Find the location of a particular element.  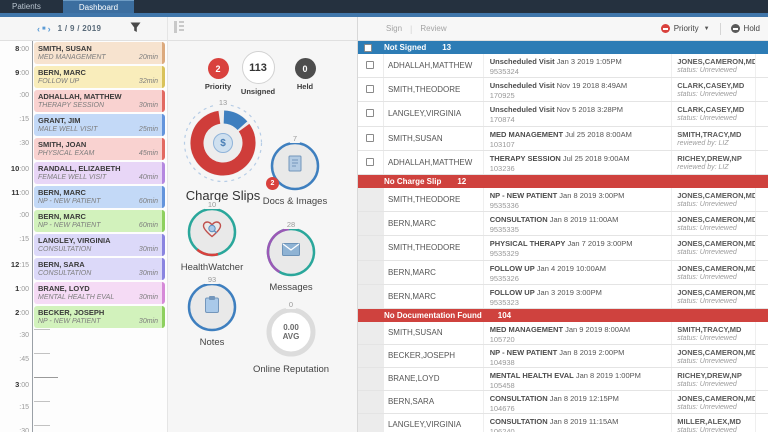

messages-gauge: 28 Messages is located at coordinates (291, 256).